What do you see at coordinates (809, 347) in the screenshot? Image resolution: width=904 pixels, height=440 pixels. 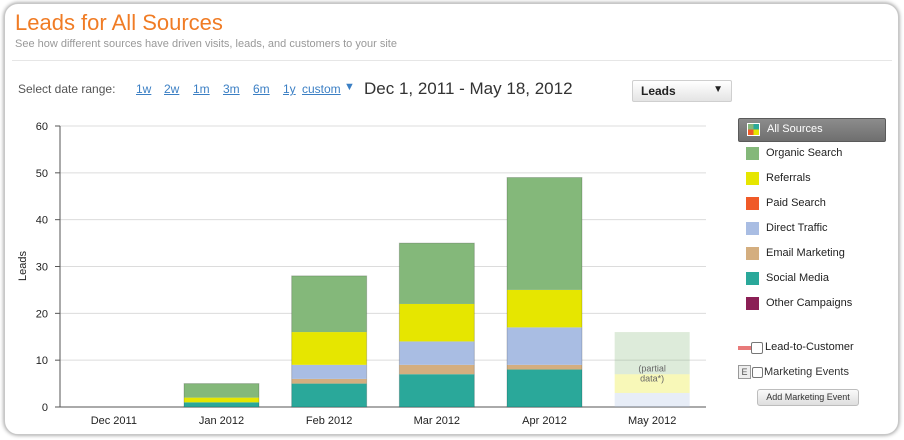 I see `lead-to-customer-label: Lead-to-Customer` at bounding box center [809, 347].